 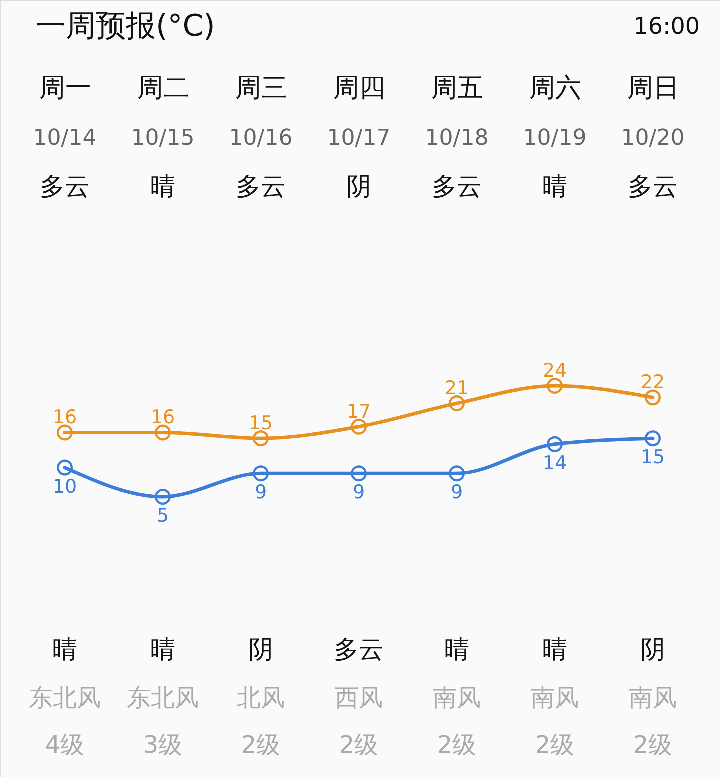 I want to click on text: 10/18, so click(x=457, y=138).